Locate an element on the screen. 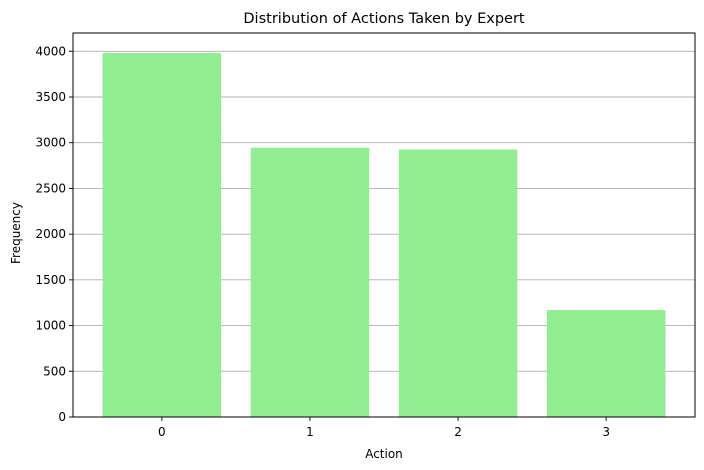 Image resolution: width=704 pixels, height=470 pixels. y-axis-ticks: 0 500 1000 1500 2000 2500 3000 3500 4000 is located at coordinates (54, 234).